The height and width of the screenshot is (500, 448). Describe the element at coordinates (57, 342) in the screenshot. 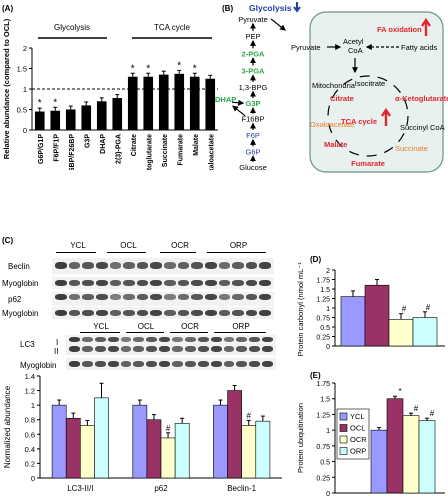

I see `blot-label-lc3-i: I` at that location.